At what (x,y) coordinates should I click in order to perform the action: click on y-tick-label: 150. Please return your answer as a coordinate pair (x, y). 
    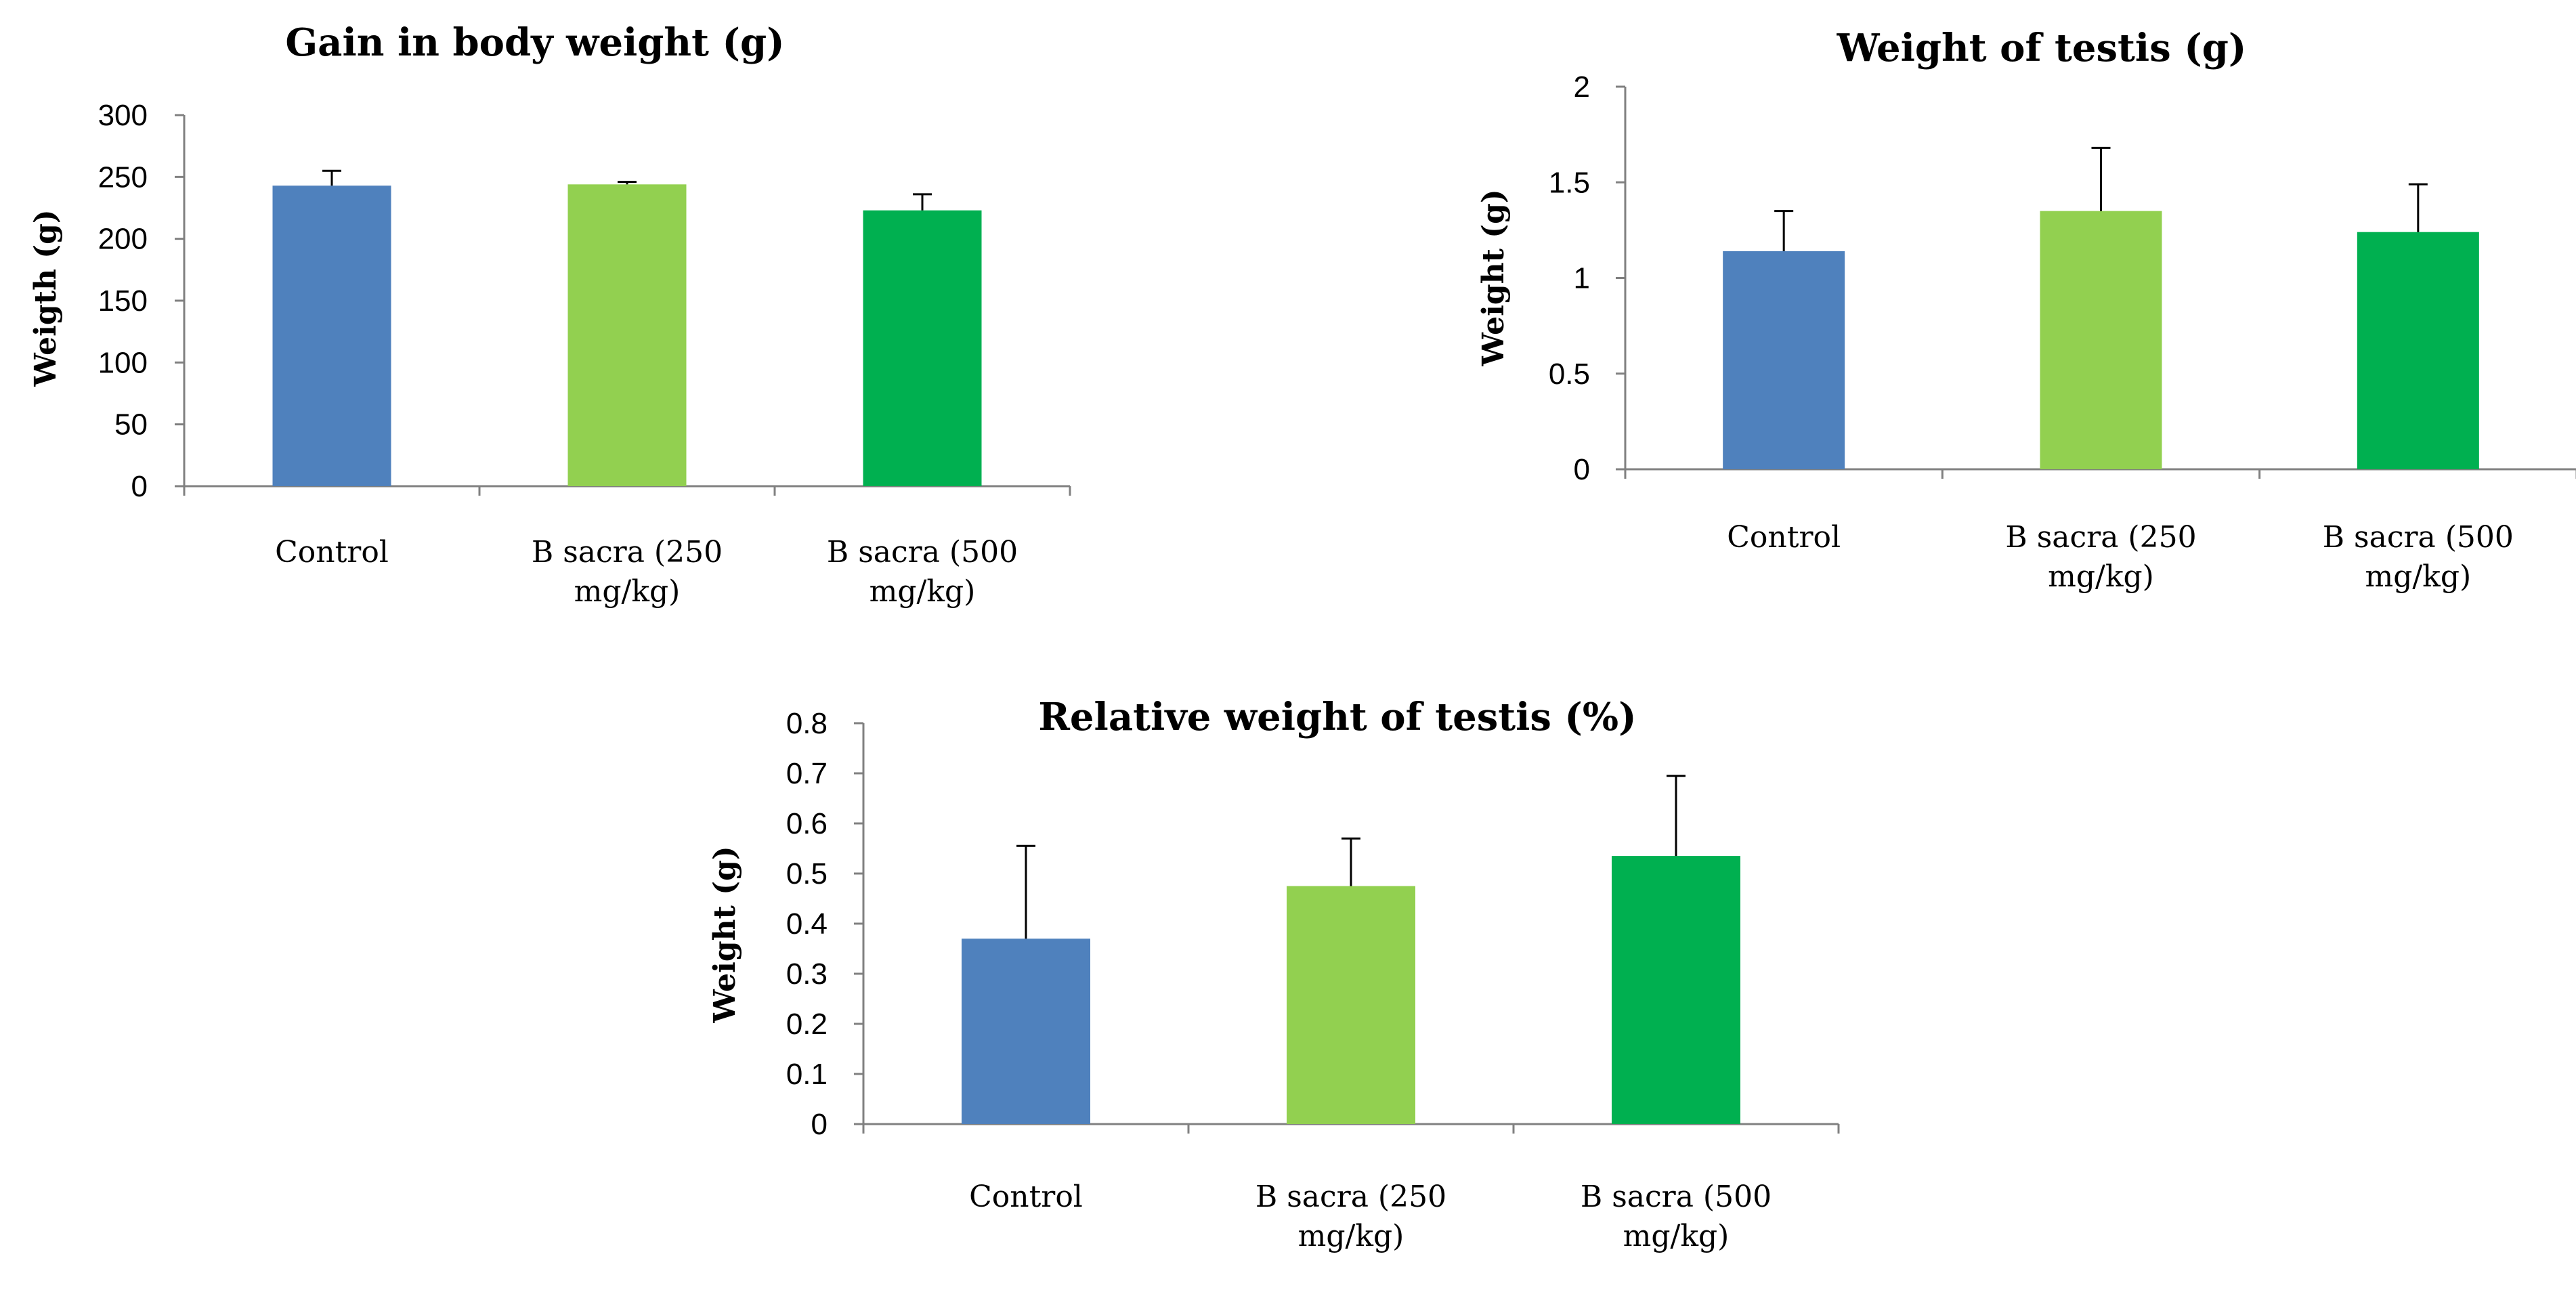
    Looking at the image, I should click on (123, 301).